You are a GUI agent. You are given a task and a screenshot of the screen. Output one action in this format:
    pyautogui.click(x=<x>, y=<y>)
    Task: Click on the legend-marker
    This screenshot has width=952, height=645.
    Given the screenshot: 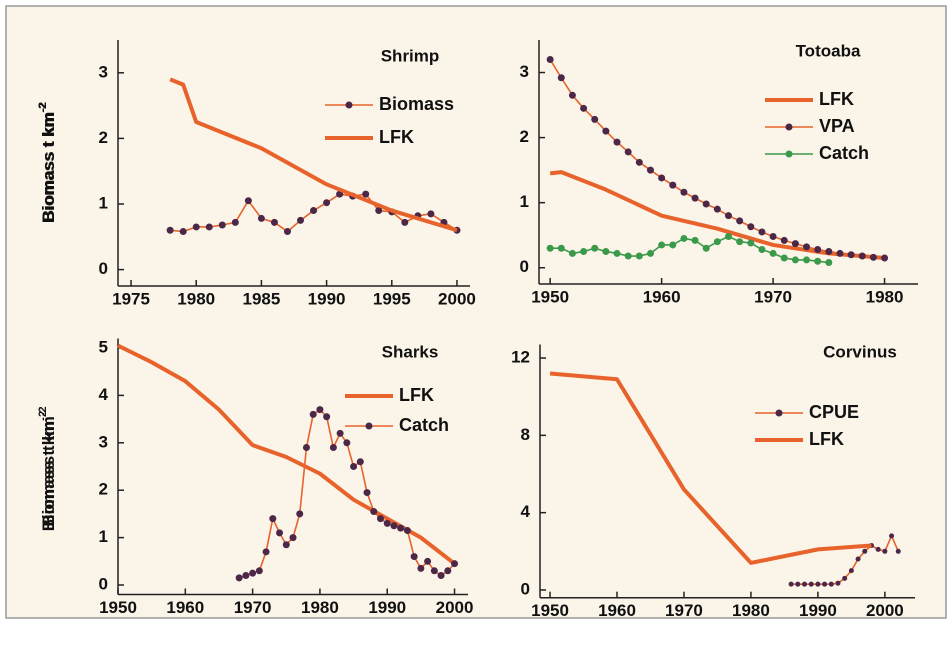 What is the action you would take?
    pyautogui.click(x=369, y=426)
    